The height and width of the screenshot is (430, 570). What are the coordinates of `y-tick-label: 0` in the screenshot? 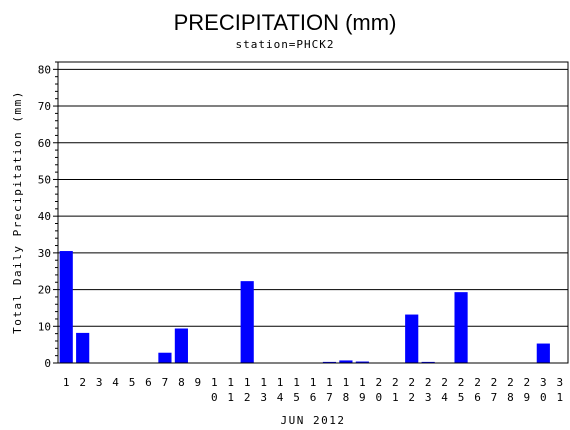 It's located at (47, 363).